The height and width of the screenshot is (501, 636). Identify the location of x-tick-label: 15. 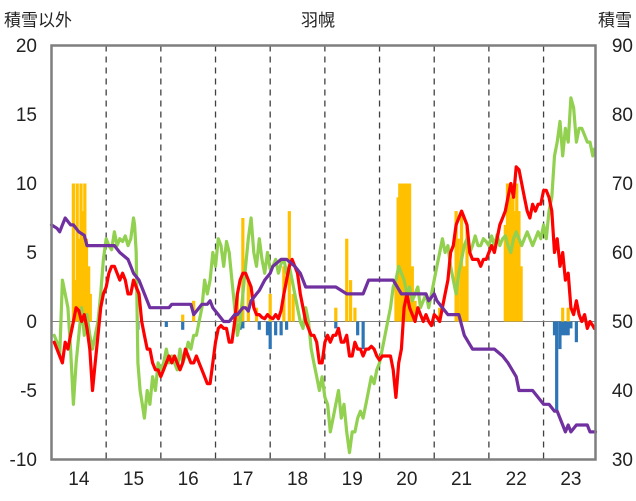
(133, 479).